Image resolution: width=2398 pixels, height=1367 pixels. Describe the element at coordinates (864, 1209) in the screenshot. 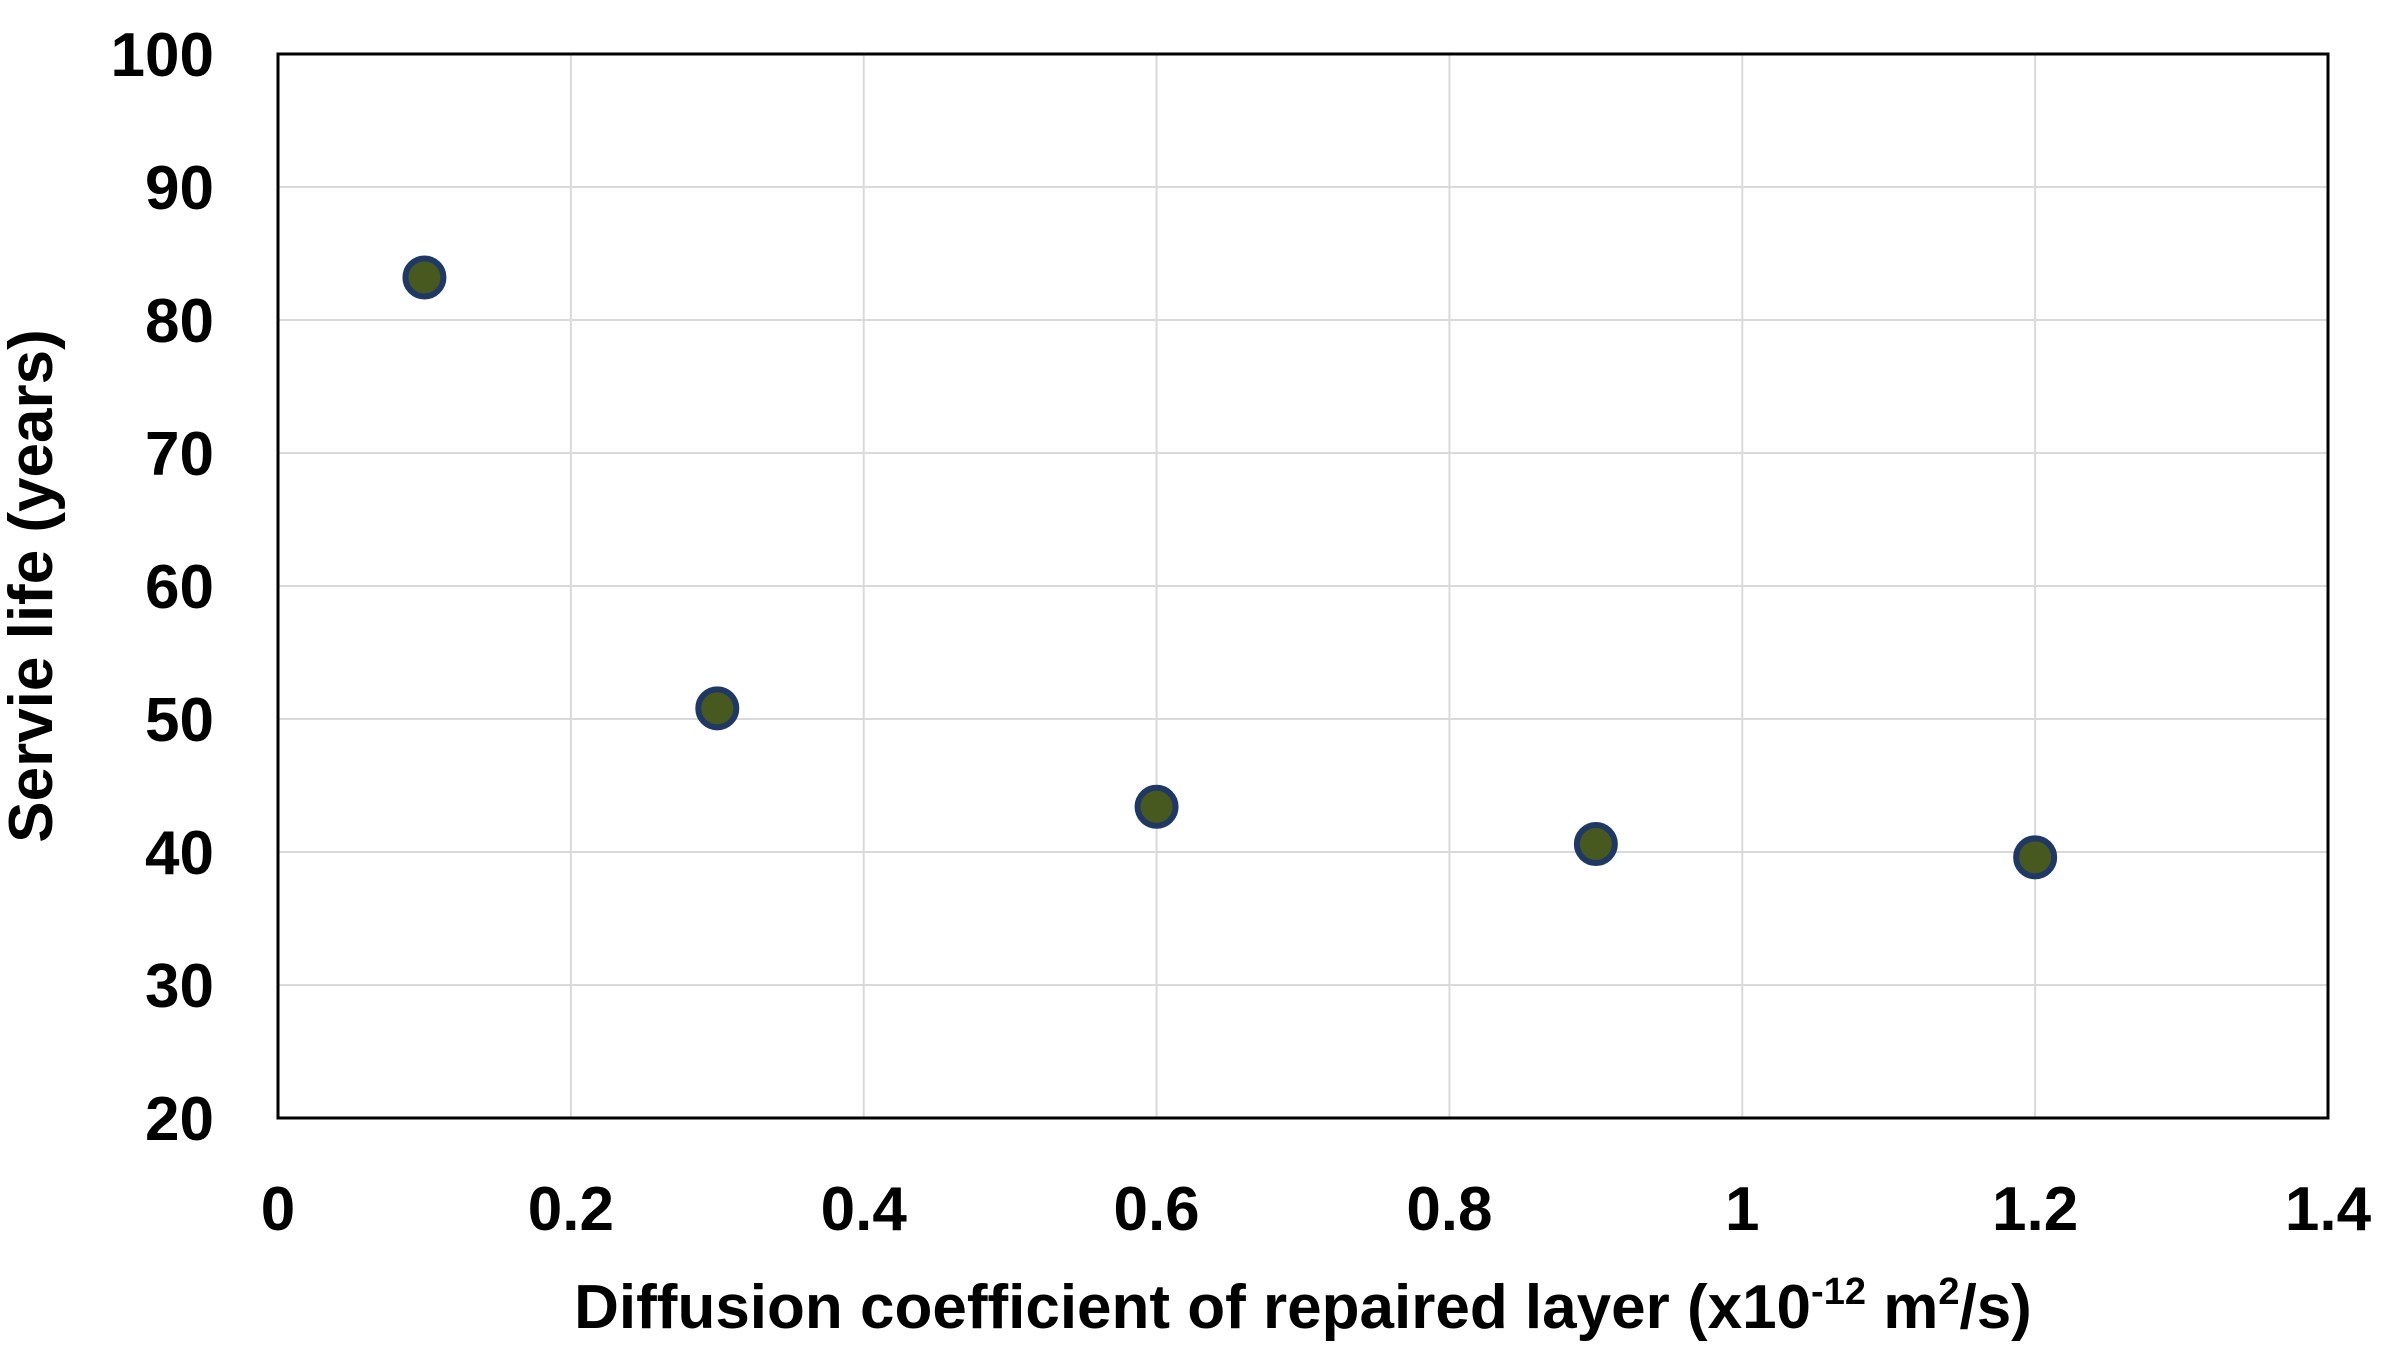

I see `x-tick-label: 0.4` at that location.